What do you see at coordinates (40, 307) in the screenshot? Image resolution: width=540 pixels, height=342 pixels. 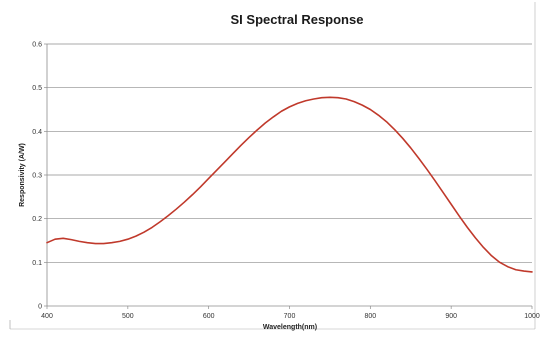 I see `y-tick-label: 0` at bounding box center [40, 307].